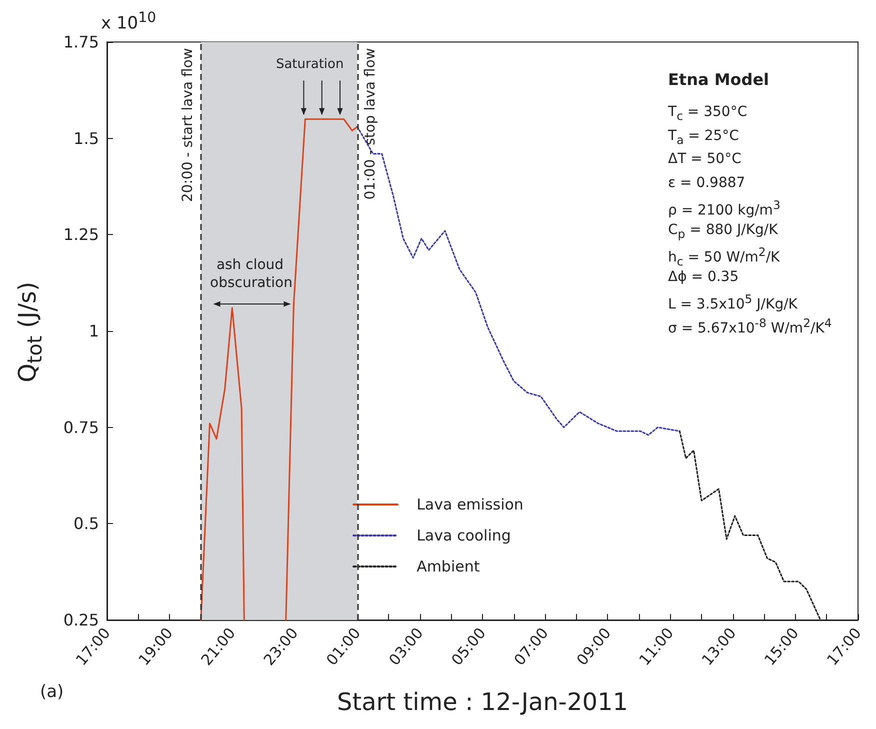 The width and height of the screenshot is (876, 729). I want to click on legend-label: Lava emission, so click(470, 505).